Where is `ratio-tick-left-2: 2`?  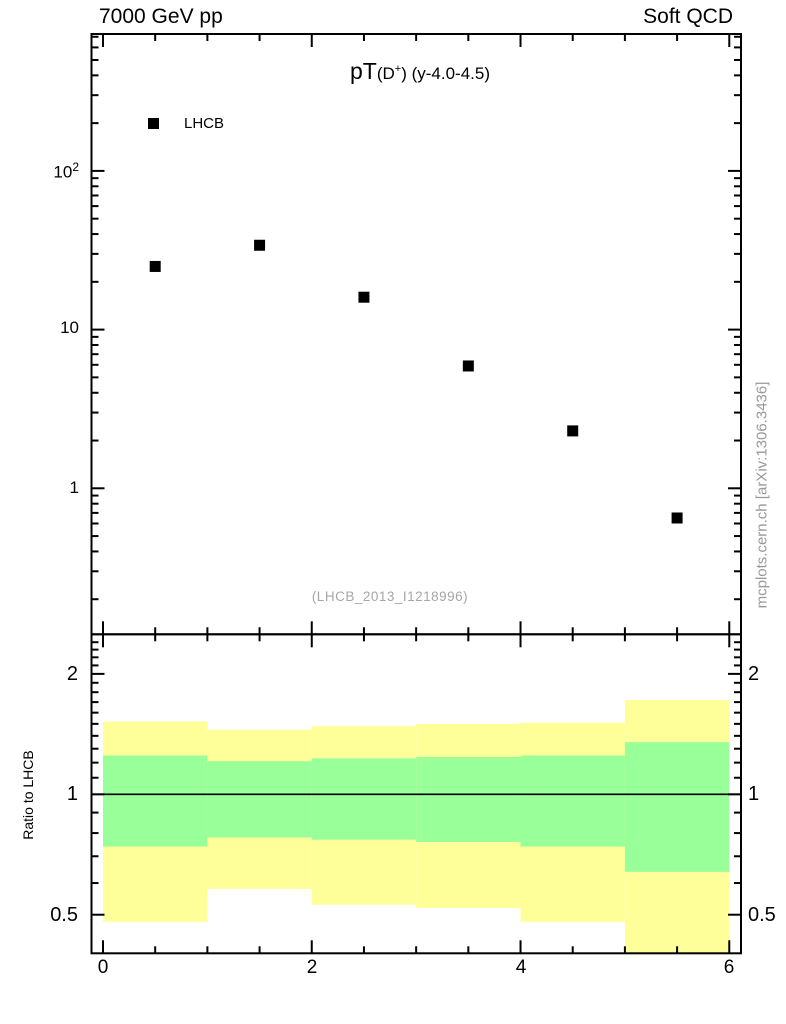
ratio-tick-left-2: 2 is located at coordinates (72, 674).